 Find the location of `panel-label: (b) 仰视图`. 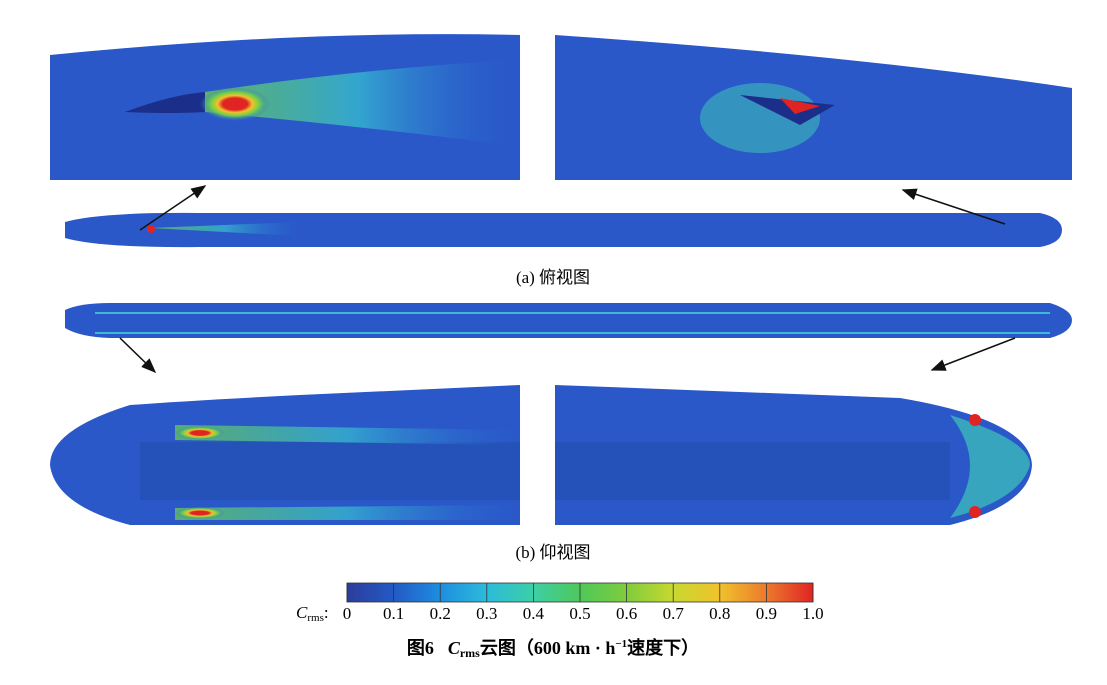

panel-label: (b) 仰视图 is located at coordinates (552, 552).